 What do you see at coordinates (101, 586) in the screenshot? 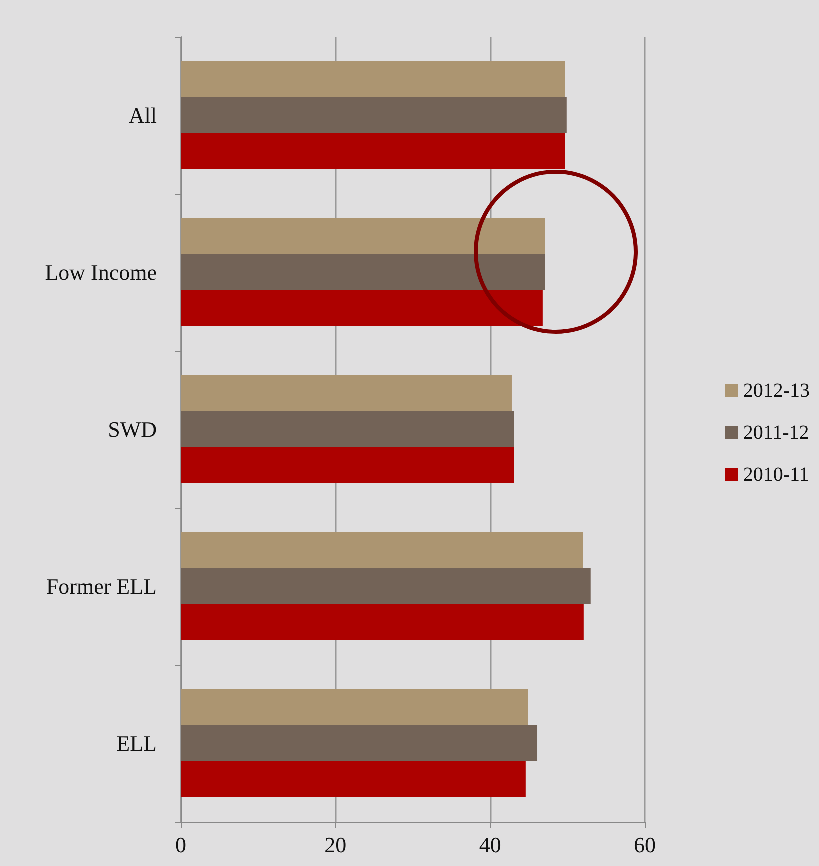
I see `y-tick-label: Former ELL` at bounding box center [101, 586].